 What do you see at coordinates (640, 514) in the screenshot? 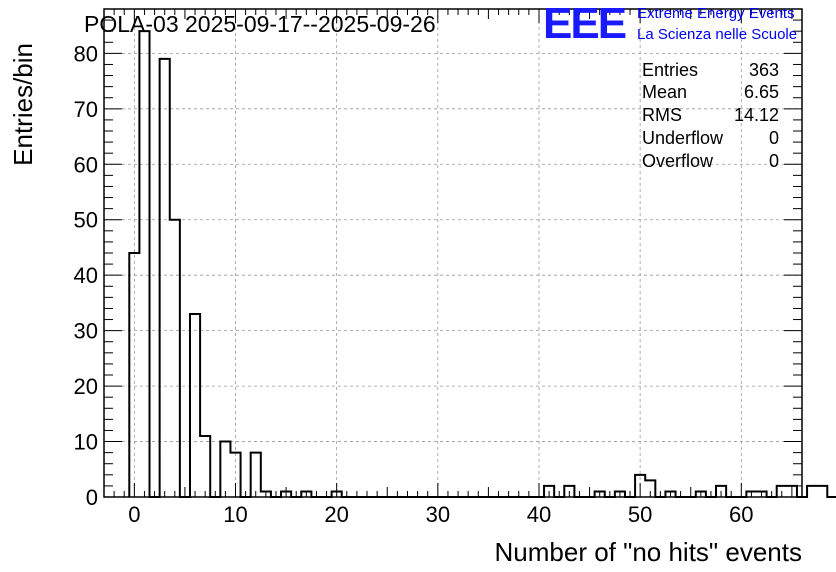
I see `x-tick-label: 50` at bounding box center [640, 514].